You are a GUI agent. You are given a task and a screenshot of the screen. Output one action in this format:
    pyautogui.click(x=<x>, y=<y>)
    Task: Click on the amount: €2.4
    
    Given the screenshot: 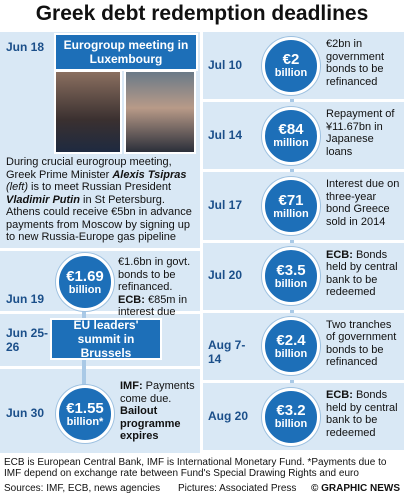 What is the action you would take?
    pyautogui.click(x=291, y=340)
    